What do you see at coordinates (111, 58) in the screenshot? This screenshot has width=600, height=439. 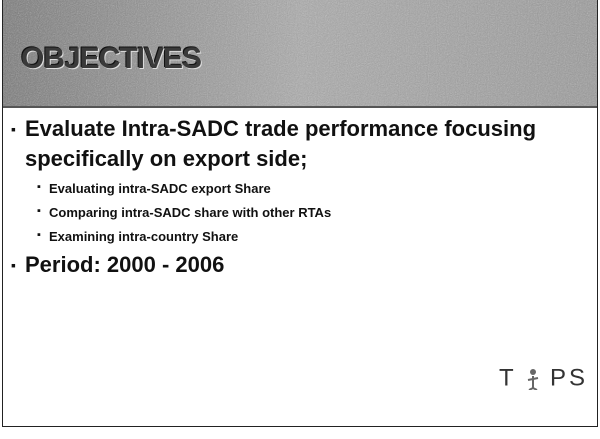 I see `slide-title: OBJECTIVES` at bounding box center [111, 58].